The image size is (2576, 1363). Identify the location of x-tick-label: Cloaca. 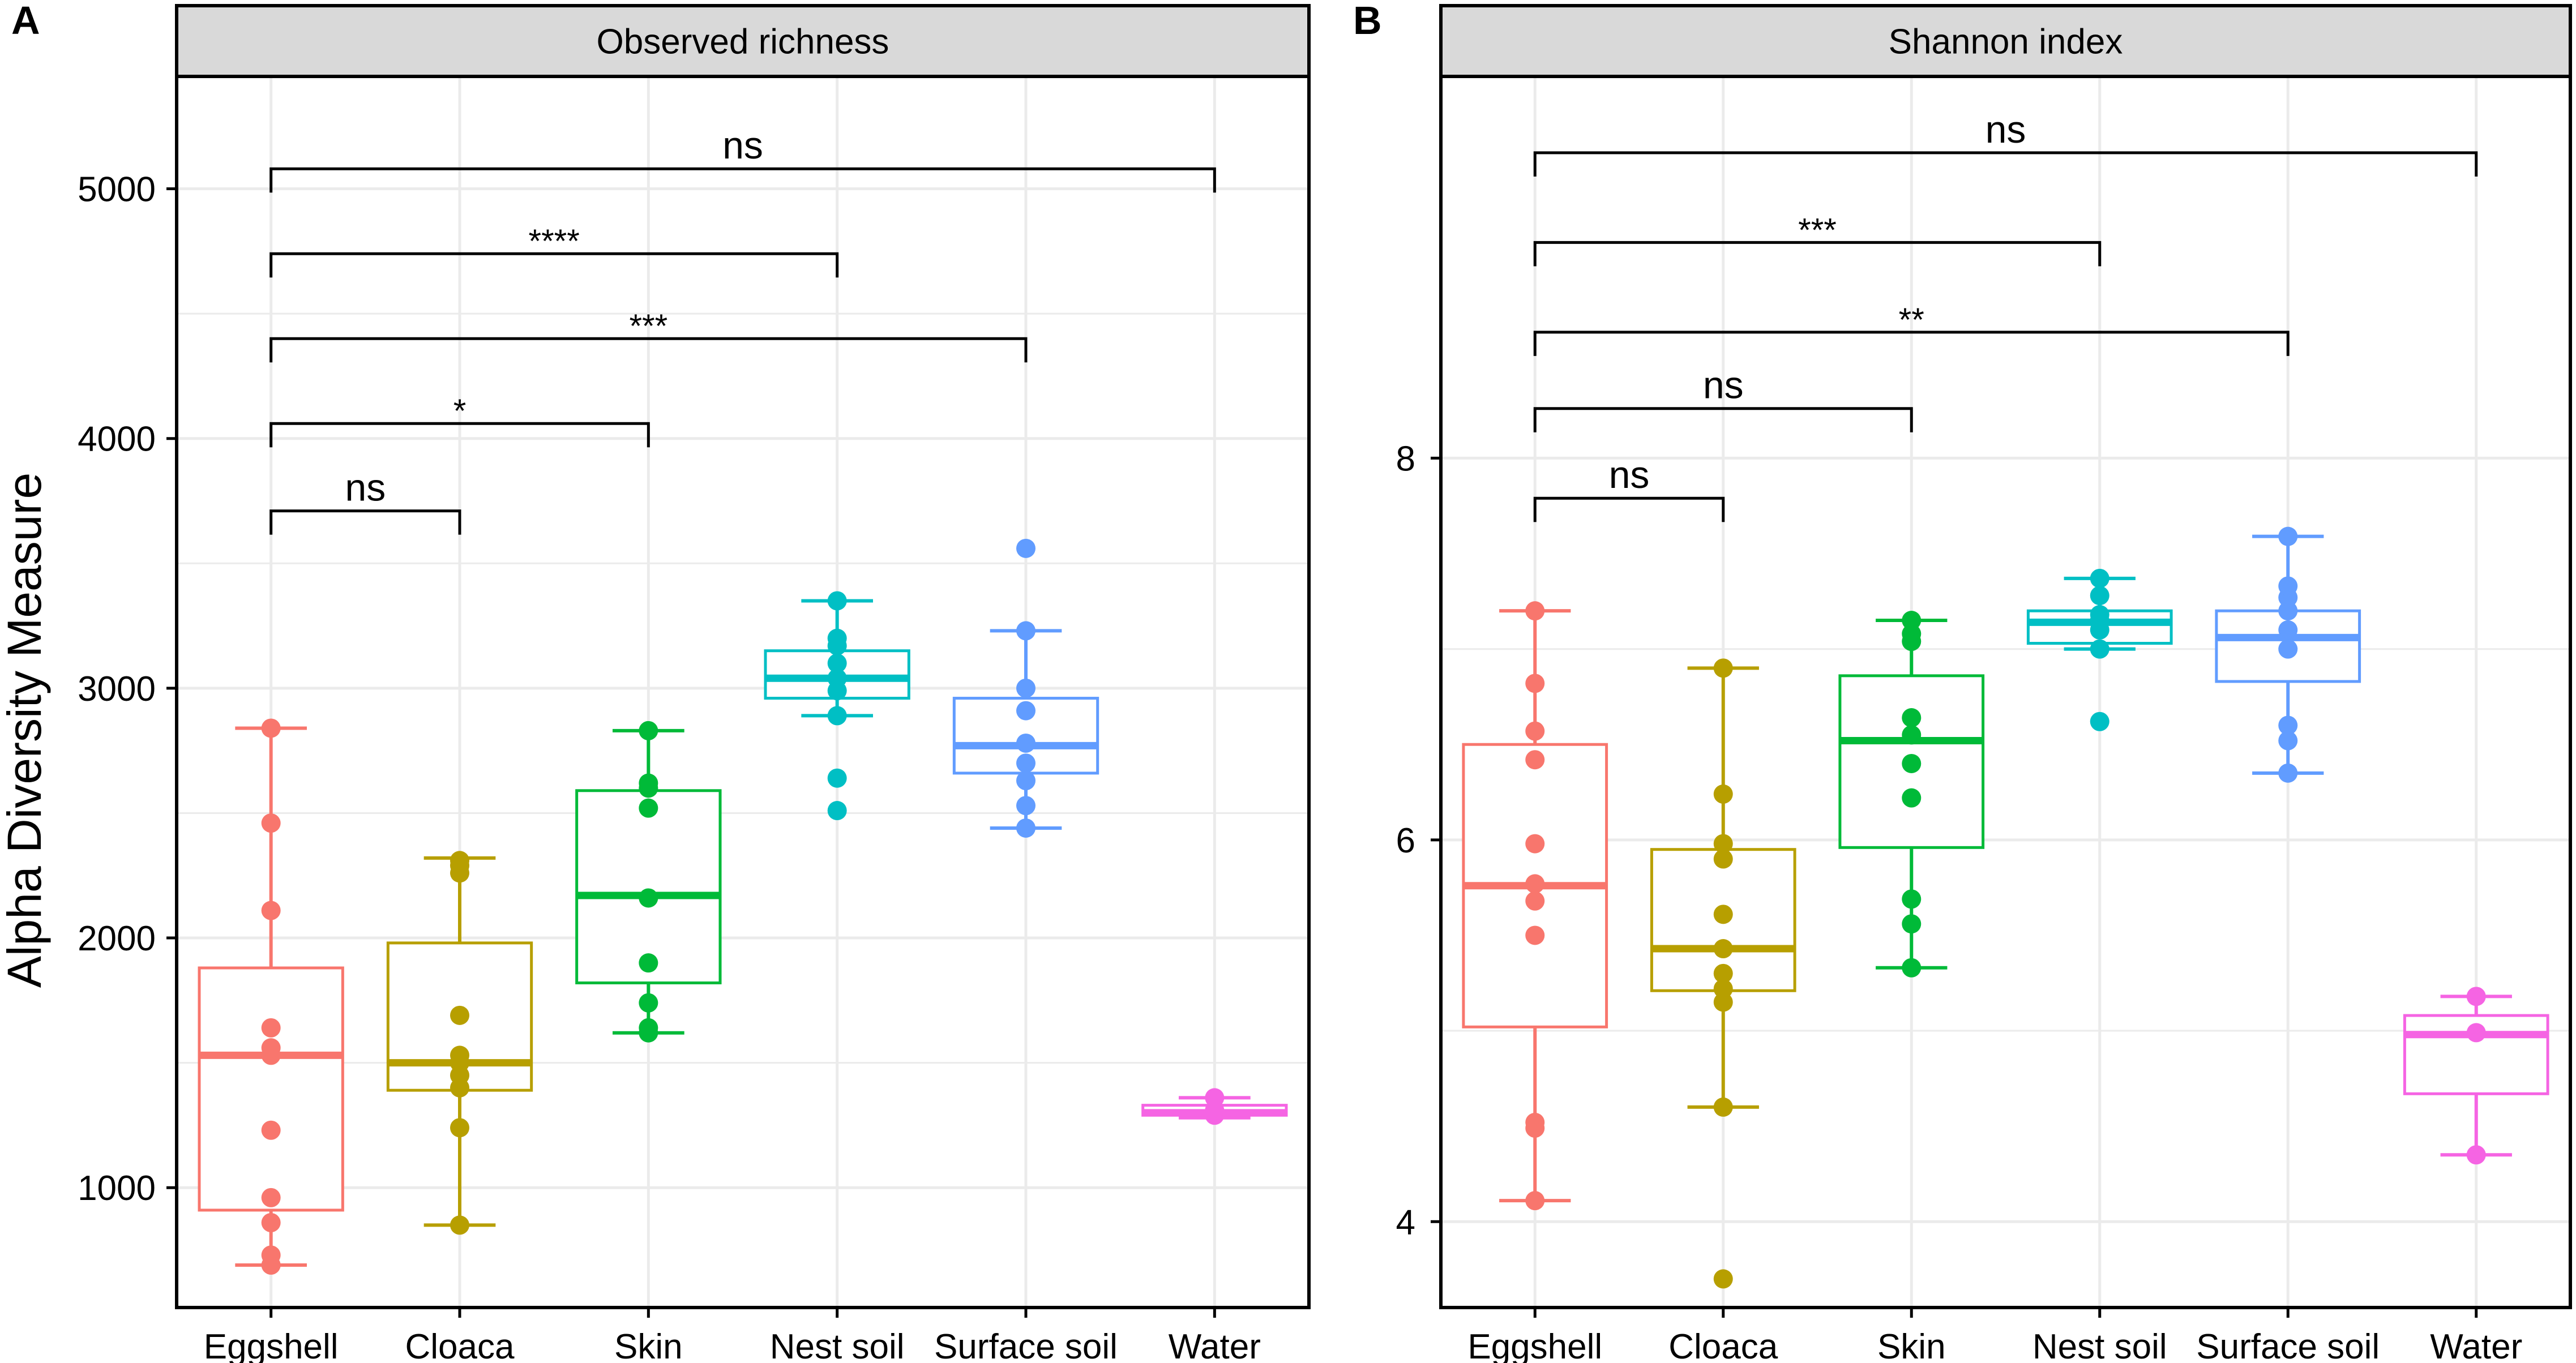
(460, 1345).